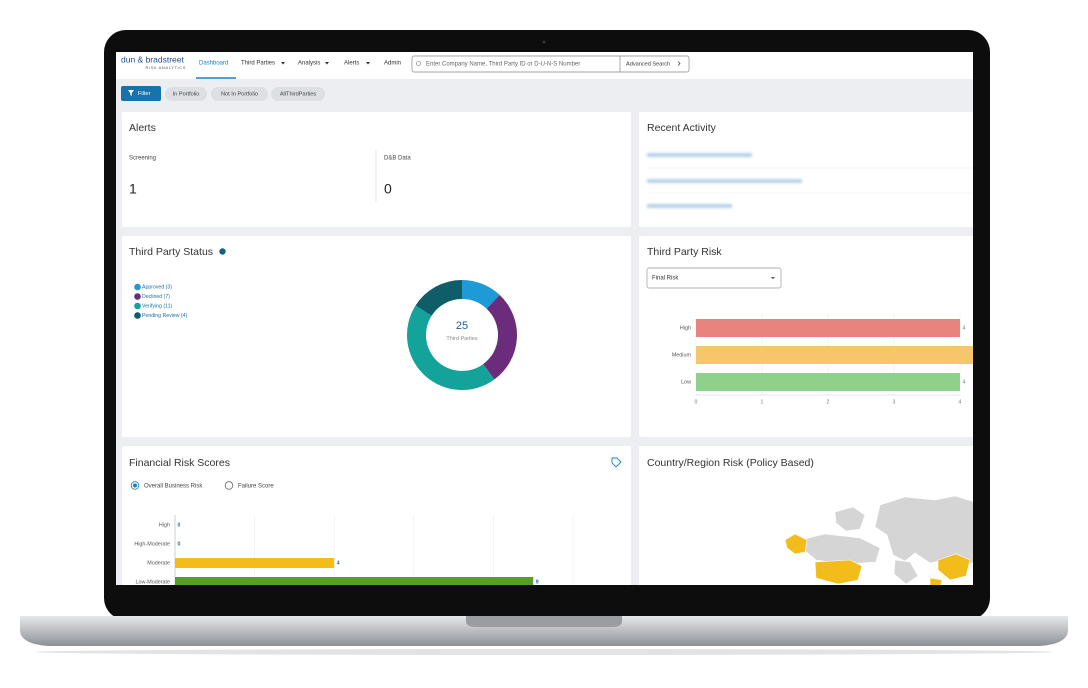  I want to click on world-map, so click(878, 540).